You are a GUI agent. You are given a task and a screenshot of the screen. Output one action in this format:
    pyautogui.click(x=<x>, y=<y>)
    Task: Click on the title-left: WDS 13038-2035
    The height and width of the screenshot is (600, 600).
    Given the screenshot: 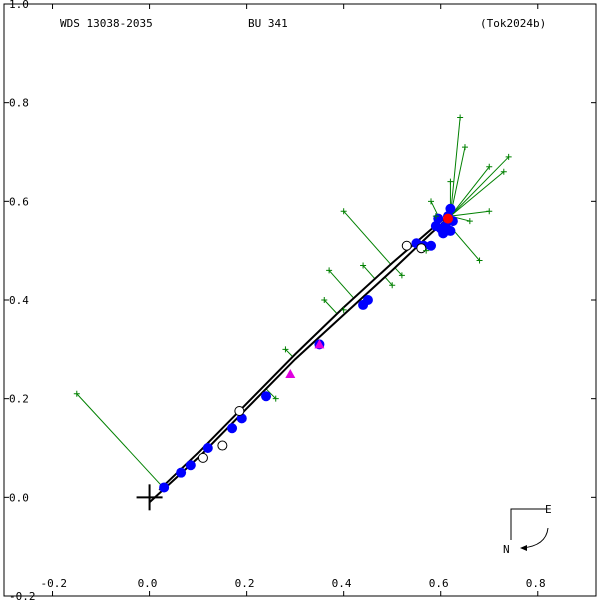 What is the action you would take?
    pyautogui.click(x=106, y=23)
    